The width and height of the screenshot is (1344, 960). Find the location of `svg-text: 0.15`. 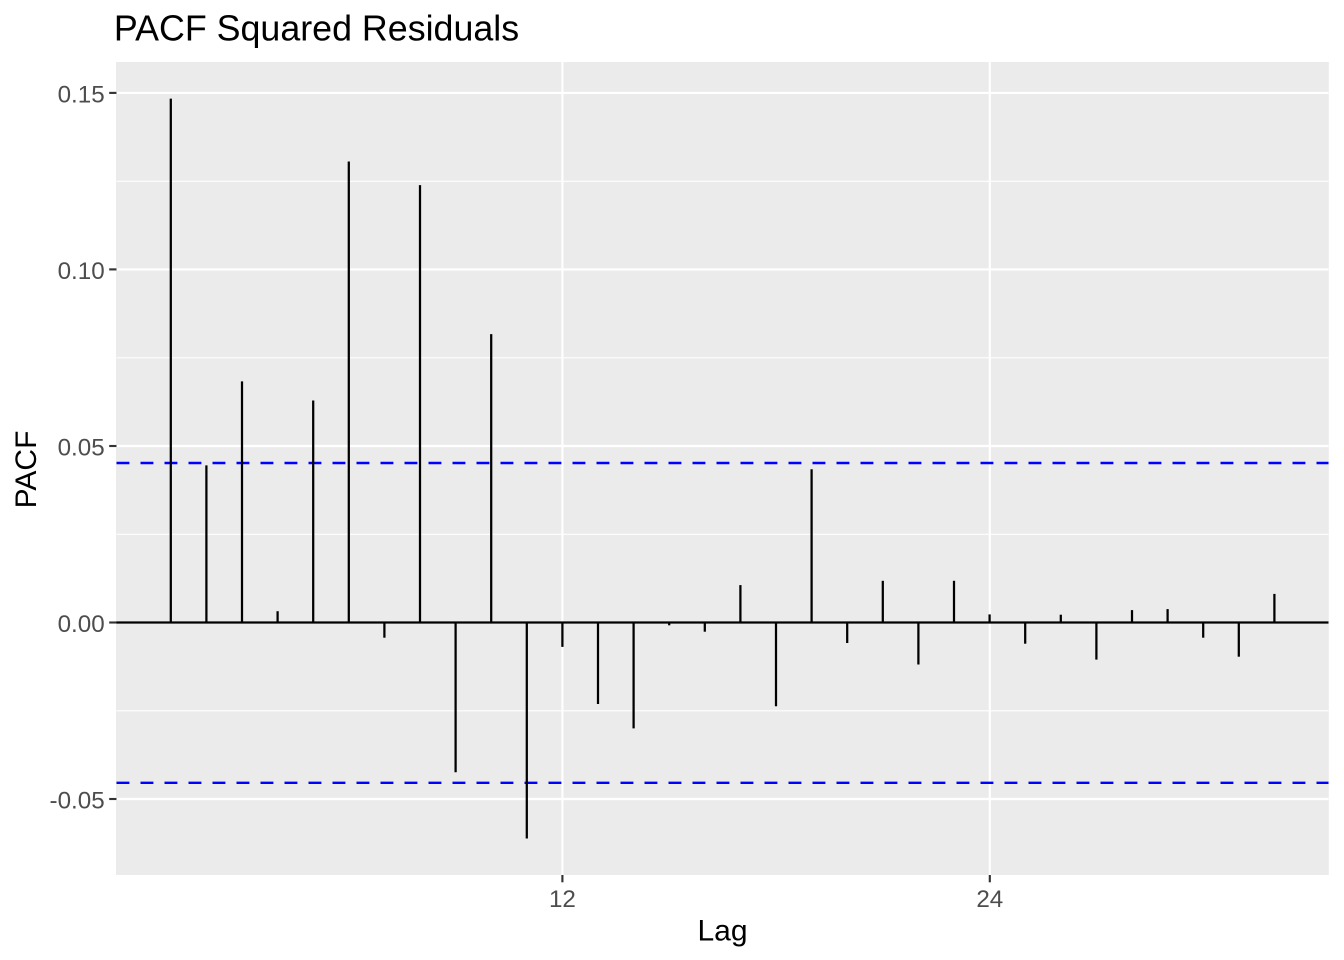

svg-text: 0.15 is located at coordinates (81, 95).